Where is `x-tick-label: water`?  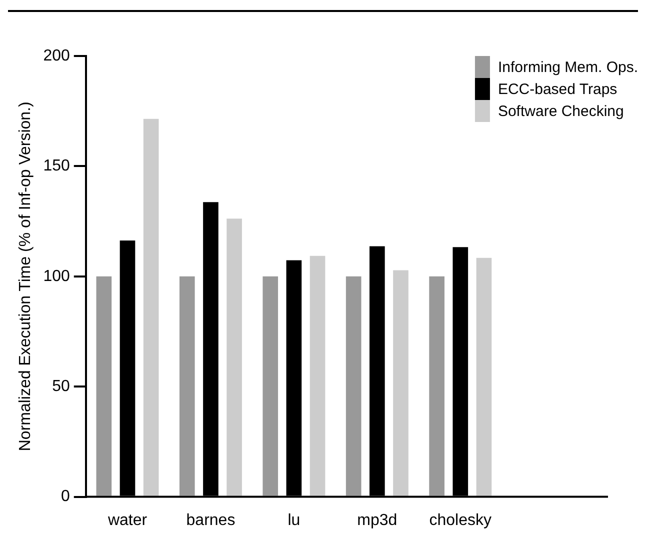
x-tick-label: water is located at coordinates (127, 520).